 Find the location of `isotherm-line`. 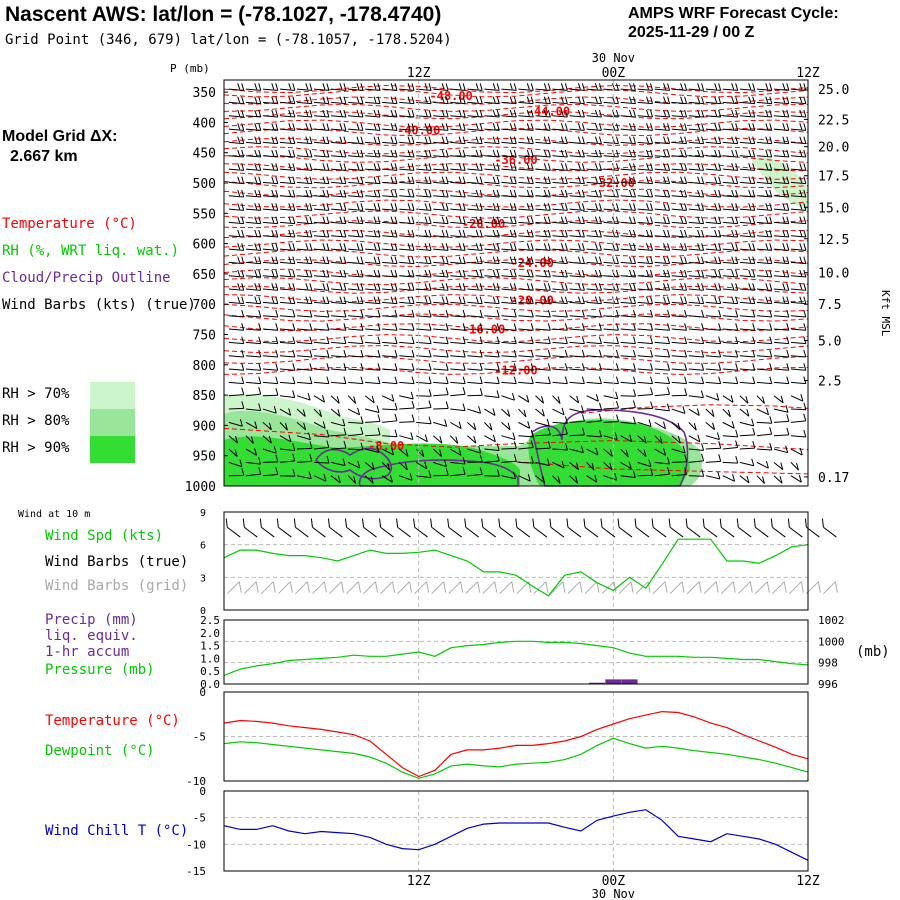

isotherm-line is located at coordinates (516, 150).